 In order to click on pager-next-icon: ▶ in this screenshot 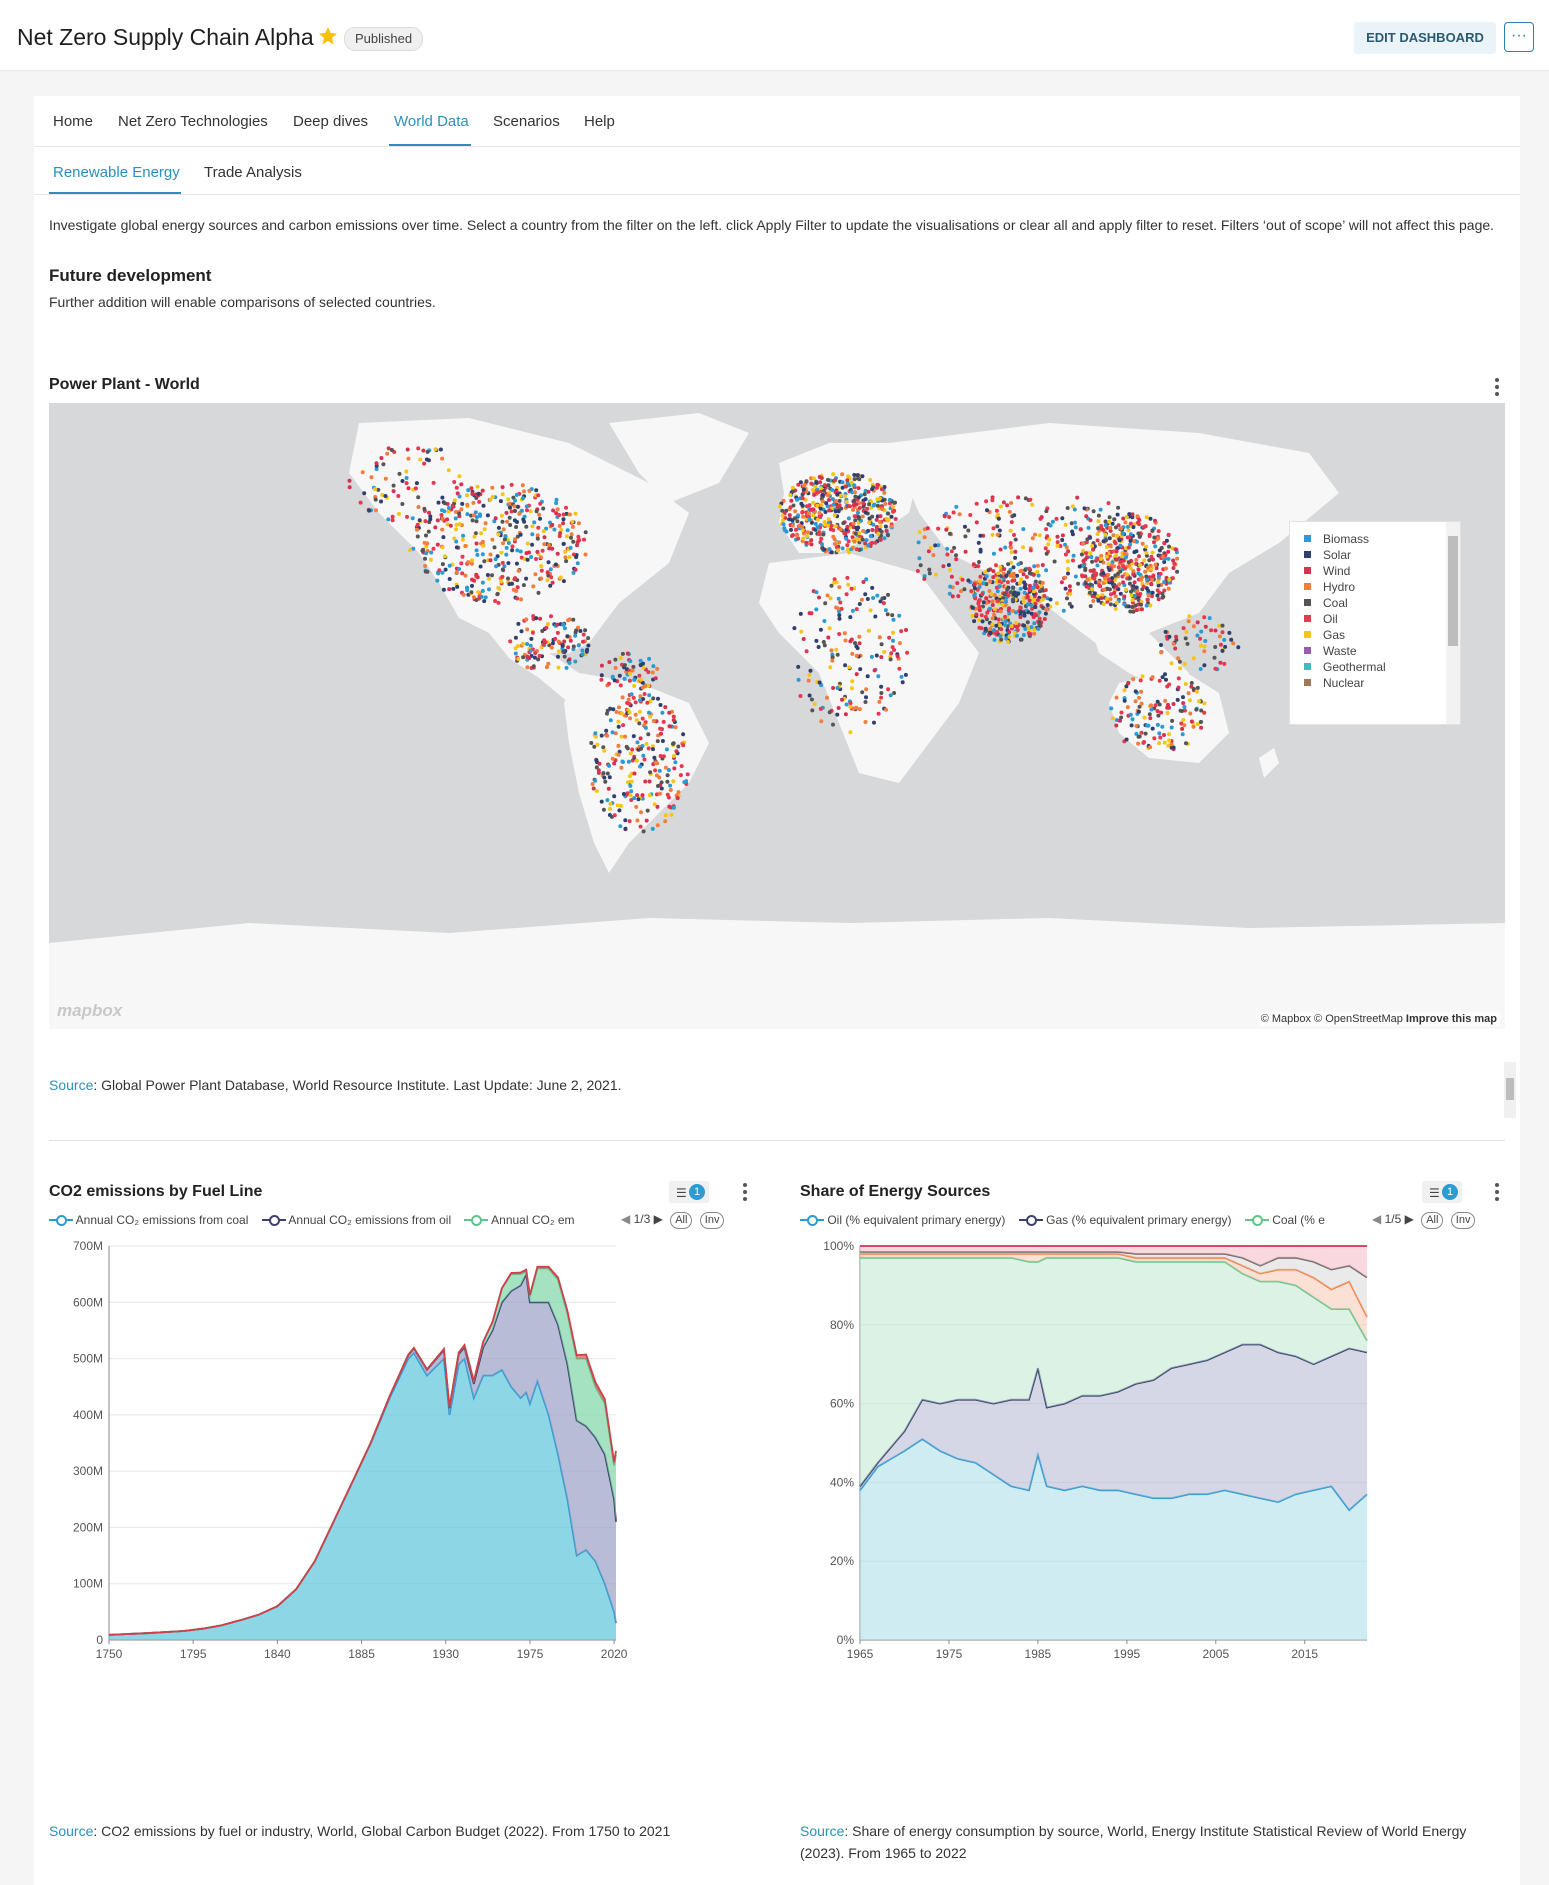, I will do `click(658, 1219)`.